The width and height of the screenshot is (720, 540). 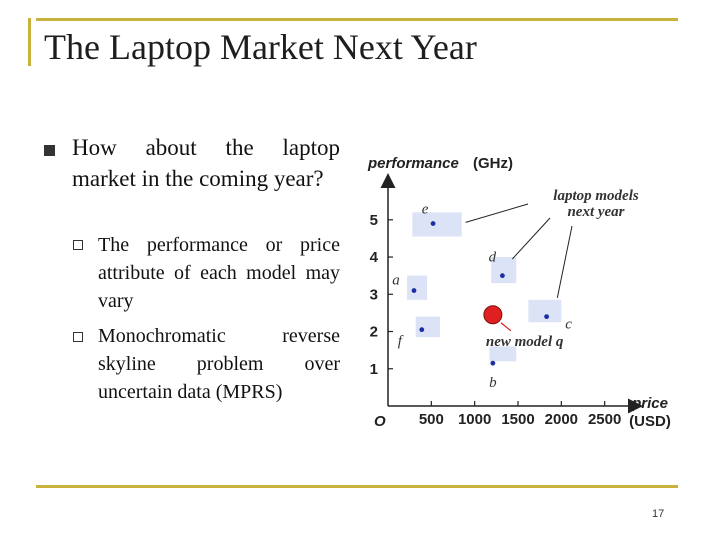 I want to click on x-axis-unit: (USD), so click(x=650, y=421).